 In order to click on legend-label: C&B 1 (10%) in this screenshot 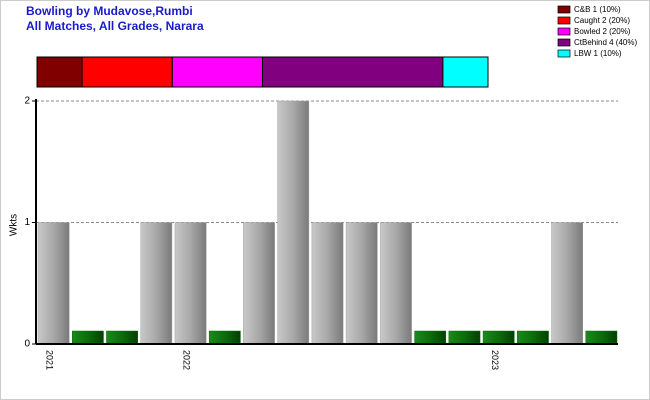, I will do `click(597, 9)`.